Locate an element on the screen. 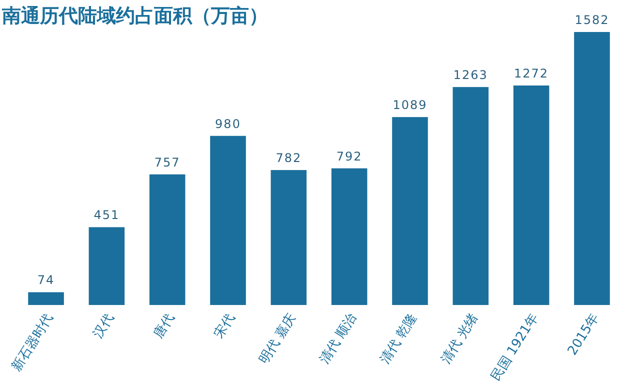  data-label: 1582 is located at coordinates (592, 20).